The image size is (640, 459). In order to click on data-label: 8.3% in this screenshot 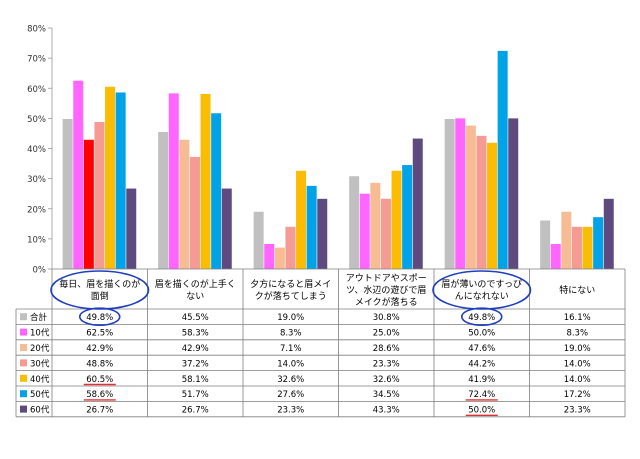, I will do `click(577, 334)`.